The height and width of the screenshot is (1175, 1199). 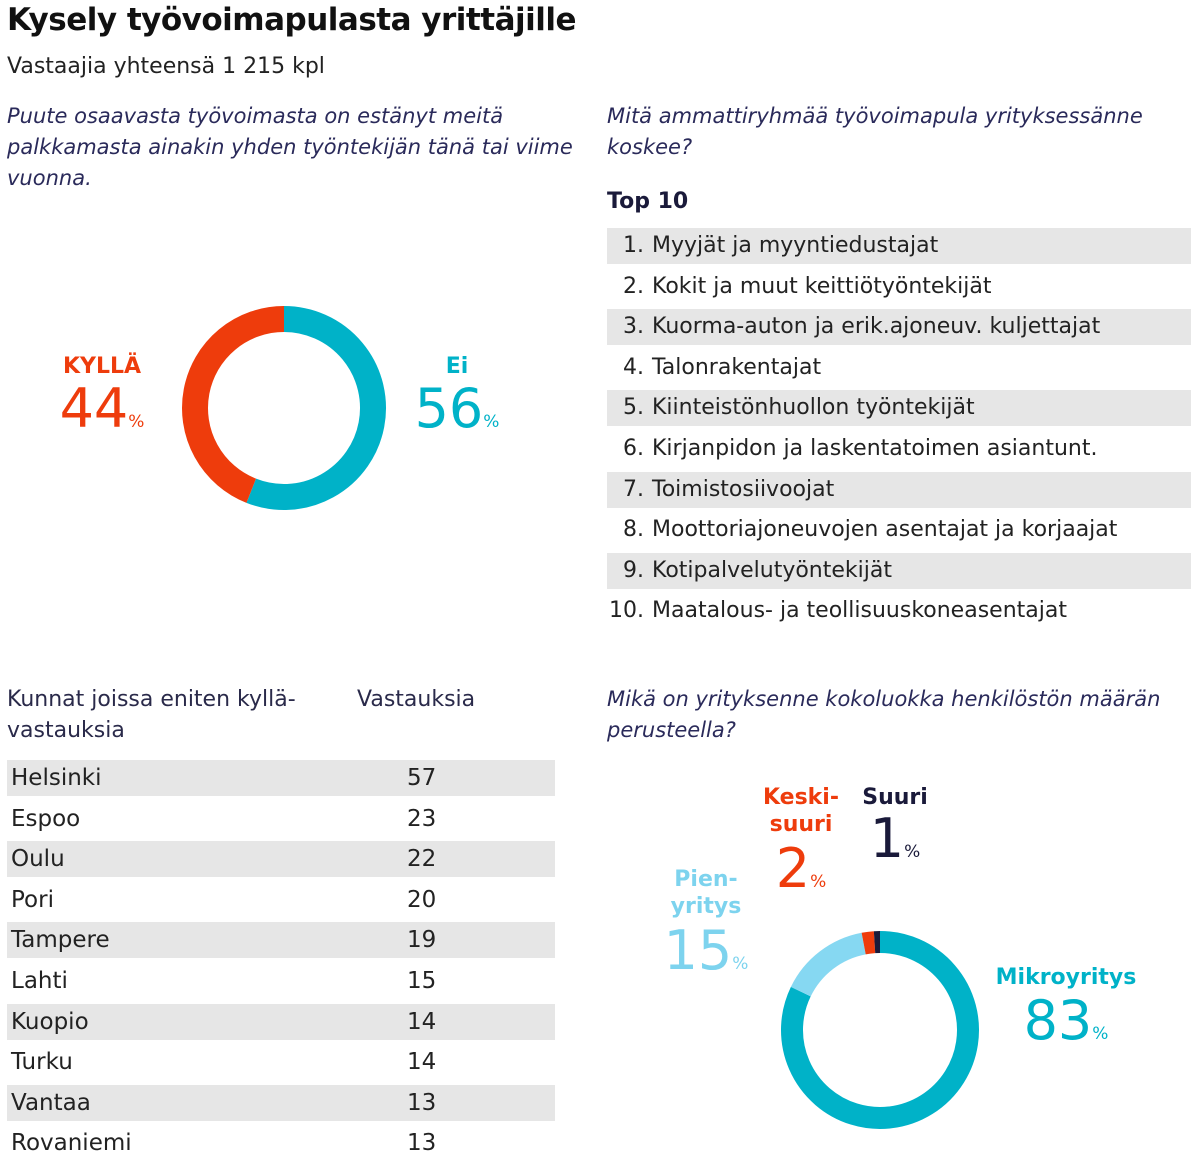 What do you see at coordinates (281, 1021) in the screenshot?
I see `city-row: Kuopio 14` at bounding box center [281, 1021].